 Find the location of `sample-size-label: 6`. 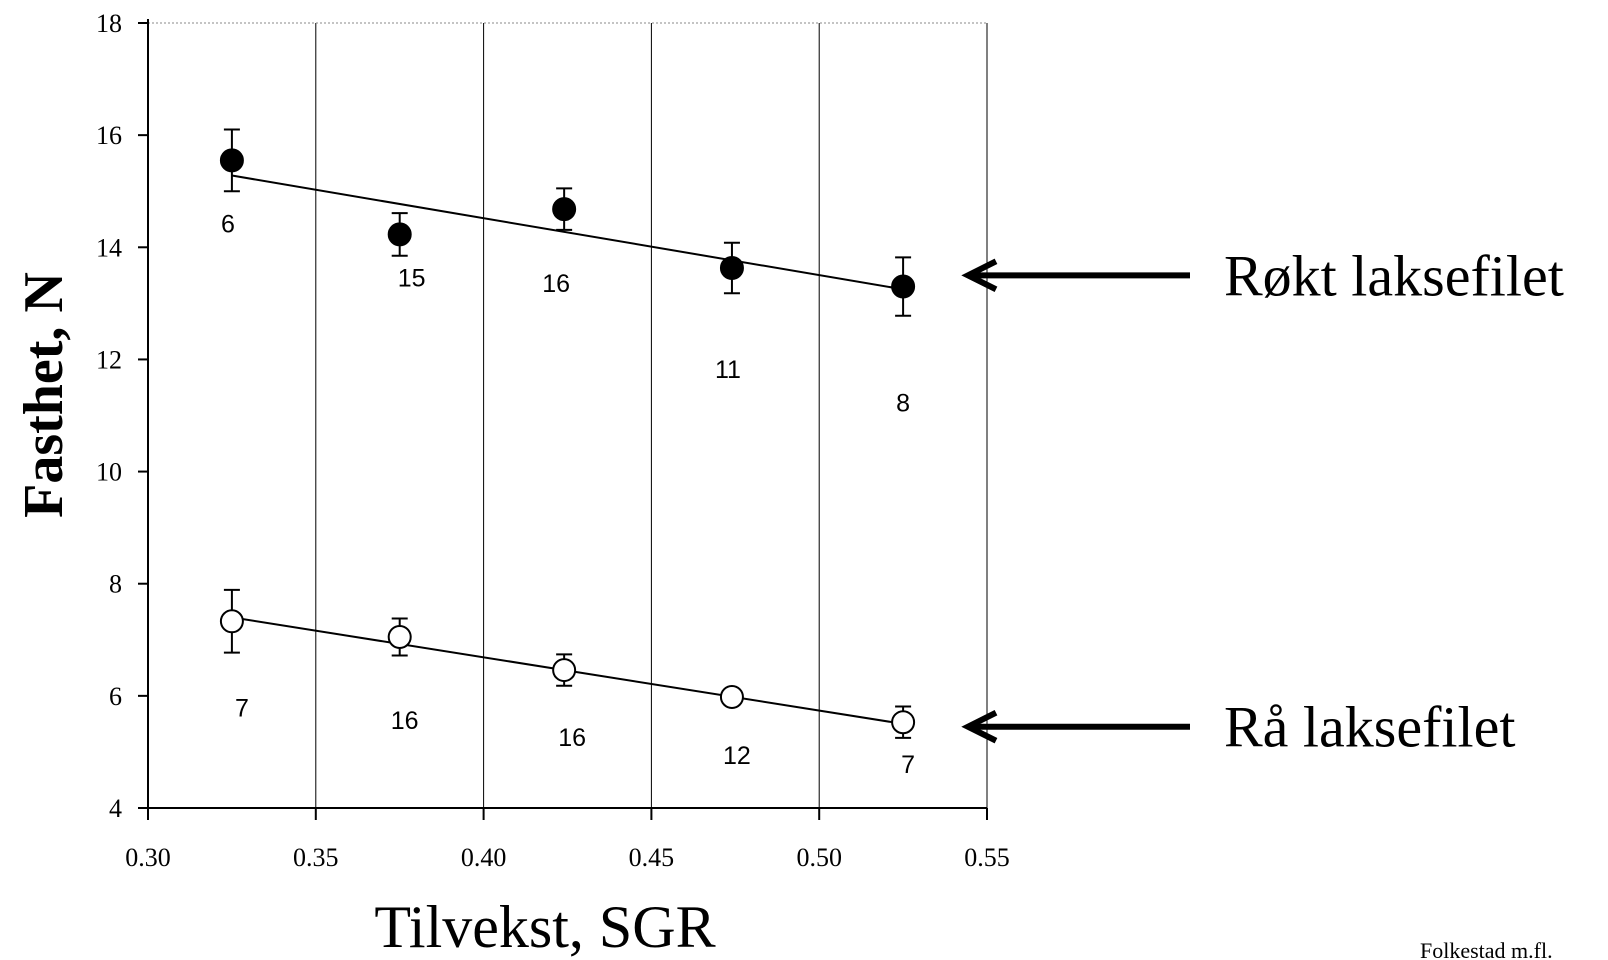

sample-size-label: 6 is located at coordinates (228, 224).